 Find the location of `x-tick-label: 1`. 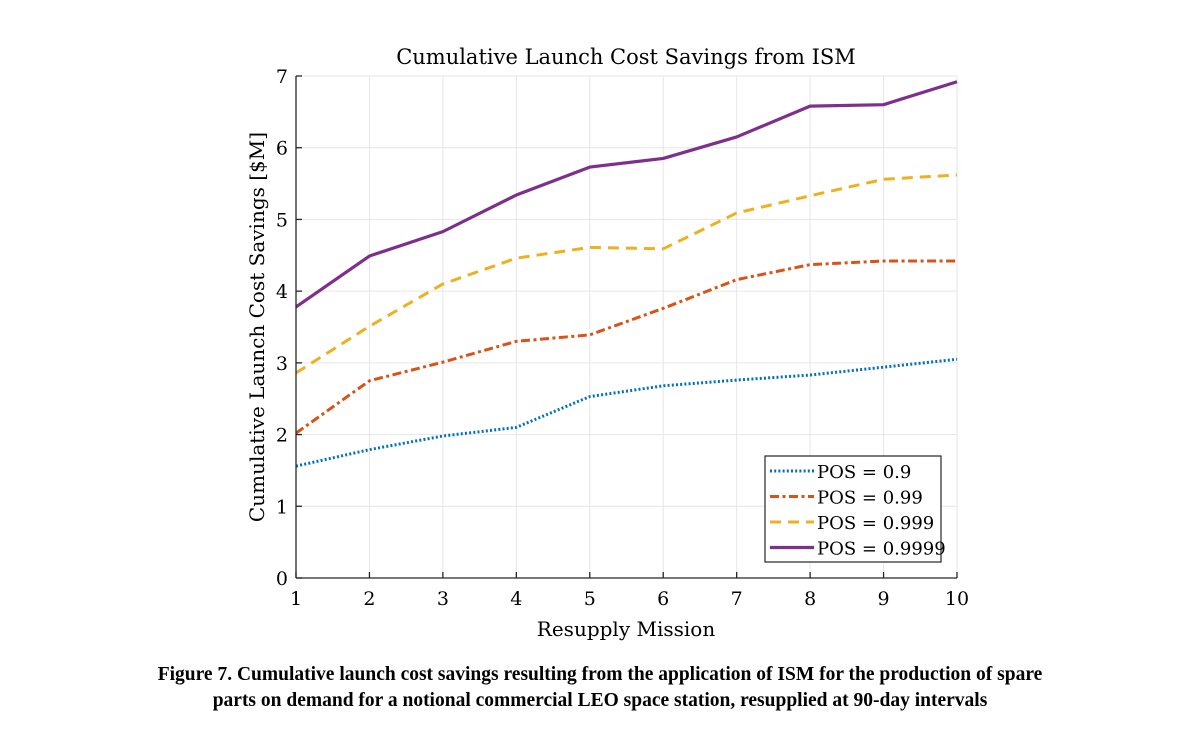

x-tick-label: 1 is located at coordinates (296, 599).